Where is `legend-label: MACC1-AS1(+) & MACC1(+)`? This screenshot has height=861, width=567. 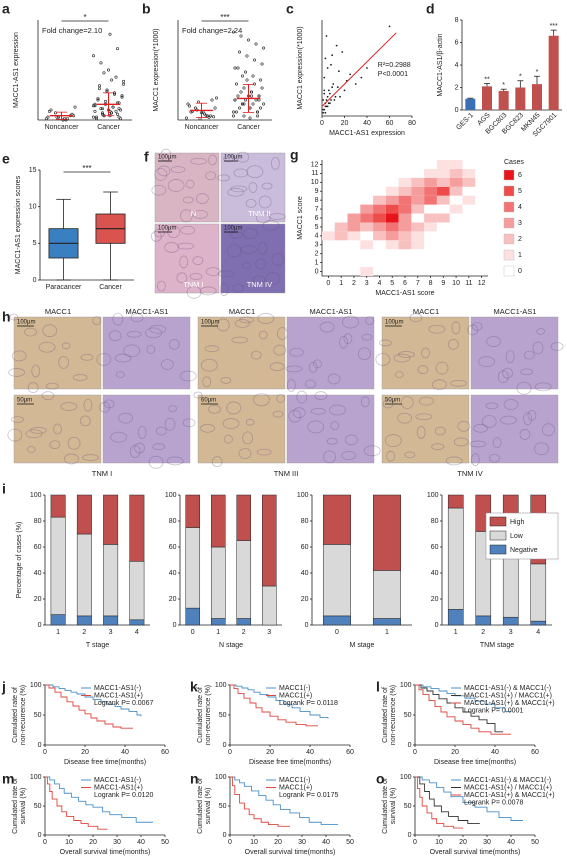 legend-label: MACC1-AS1(+) & MACC1(+) is located at coordinates (509, 795).